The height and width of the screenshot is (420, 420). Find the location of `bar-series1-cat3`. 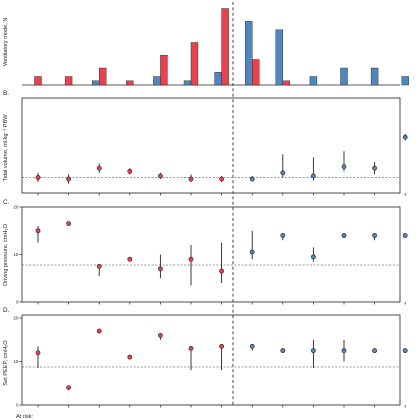

bar-series1-cat3 is located at coordinates (95, 83).